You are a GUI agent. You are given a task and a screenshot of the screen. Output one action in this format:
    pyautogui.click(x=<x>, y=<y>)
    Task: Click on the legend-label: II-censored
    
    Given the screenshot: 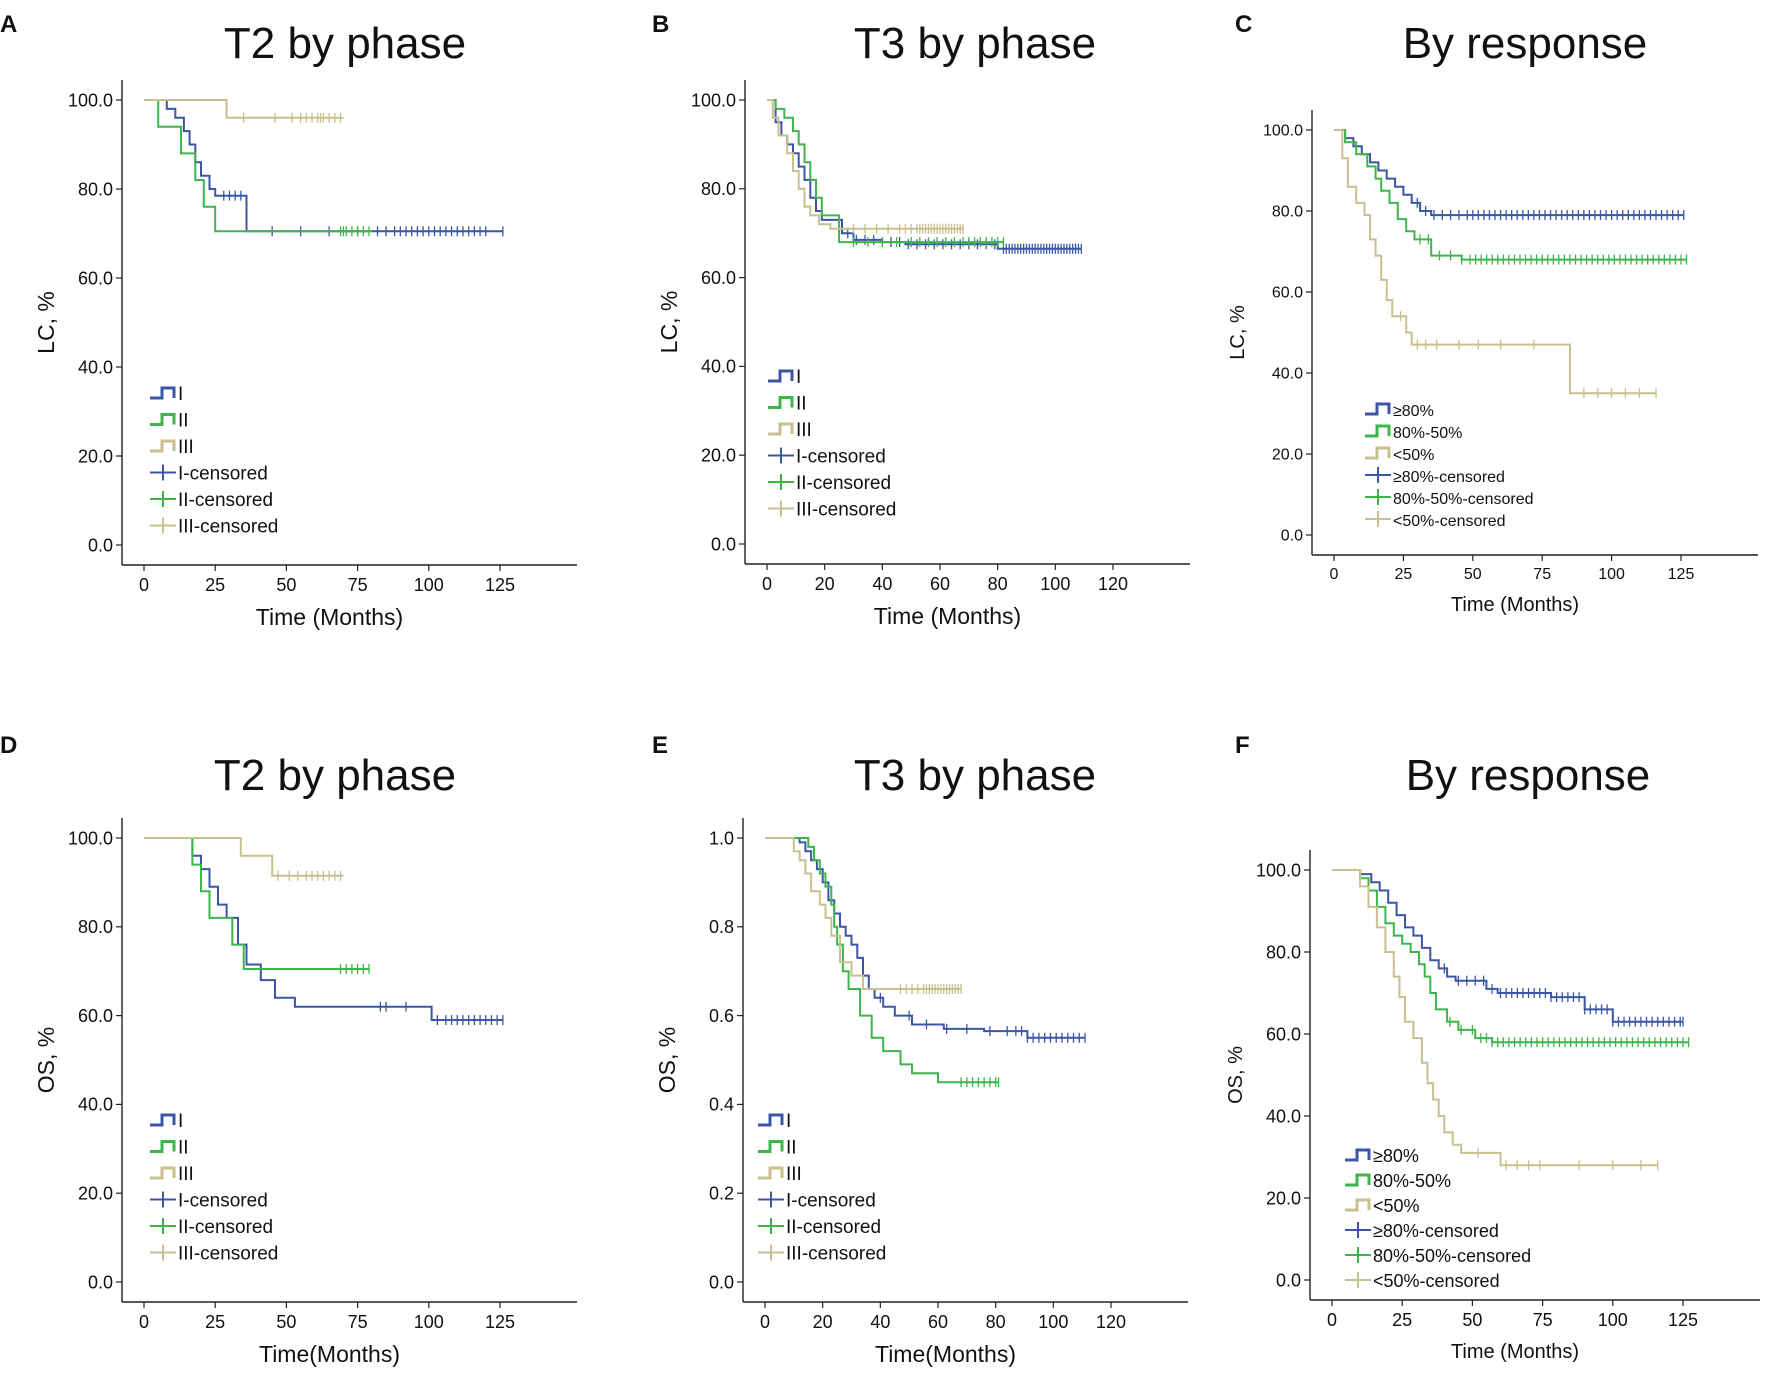 What is the action you would take?
    pyautogui.click(x=833, y=1227)
    